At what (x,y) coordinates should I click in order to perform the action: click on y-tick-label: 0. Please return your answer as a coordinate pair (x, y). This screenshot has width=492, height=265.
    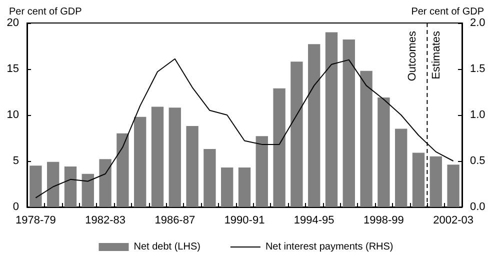
    Looking at the image, I should click on (15, 207).